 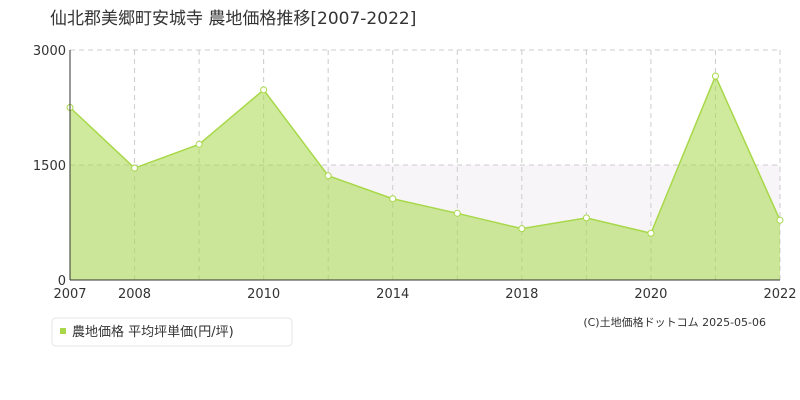 What do you see at coordinates (392, 294) in the screenshot?
I see `x-tick-label: 2014` at bounding box center [392, 294].